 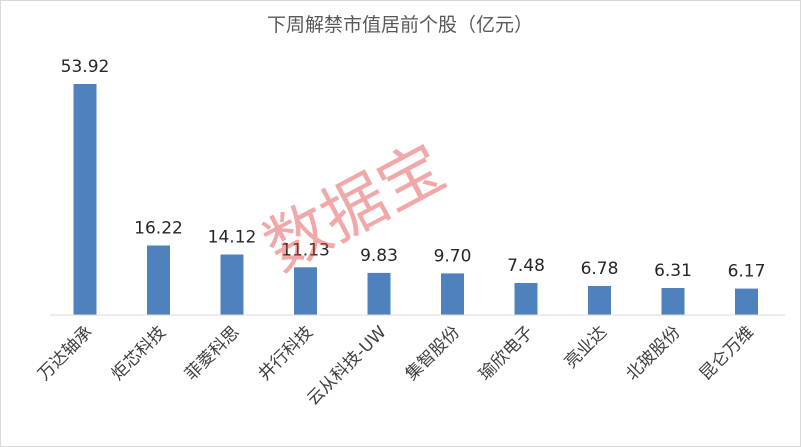 What do you see at coordinates (400, 25) in the screenshot?
I see `chart-title: 下周解禁市值居前个股（亿元）` at bounding box center [400, 25].